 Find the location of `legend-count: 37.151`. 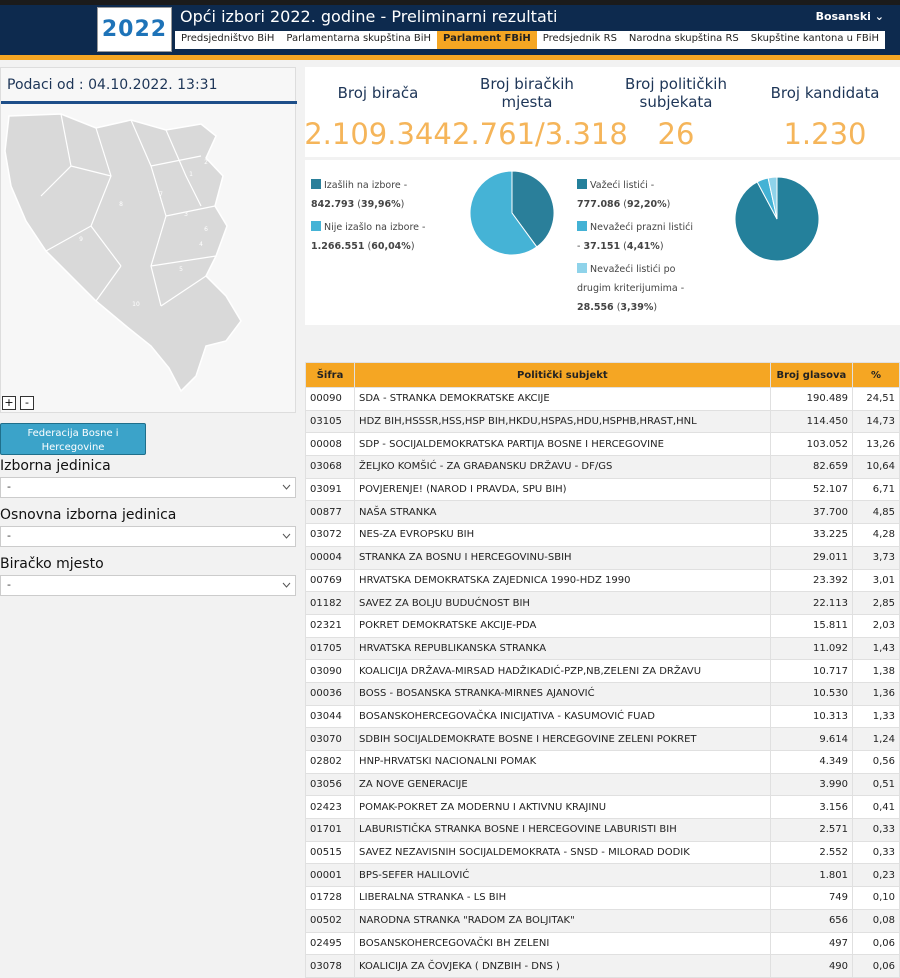

legend-count: 37.151 is located at coordinates (602, 246).